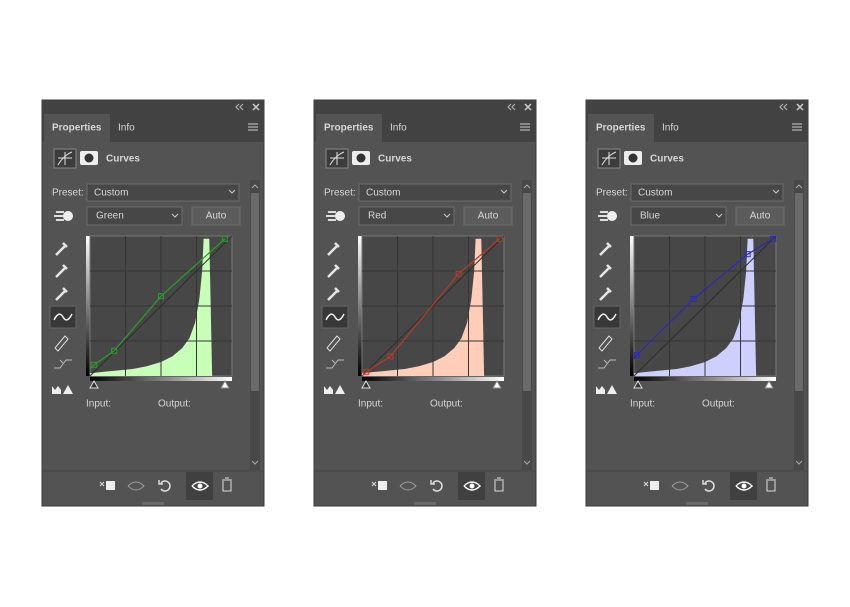 This screenshot has height=607, width=850. What do you see at coordinates (377, 216) in the screenshot?
I see `channel: Red` at bounding box center [377, 216].